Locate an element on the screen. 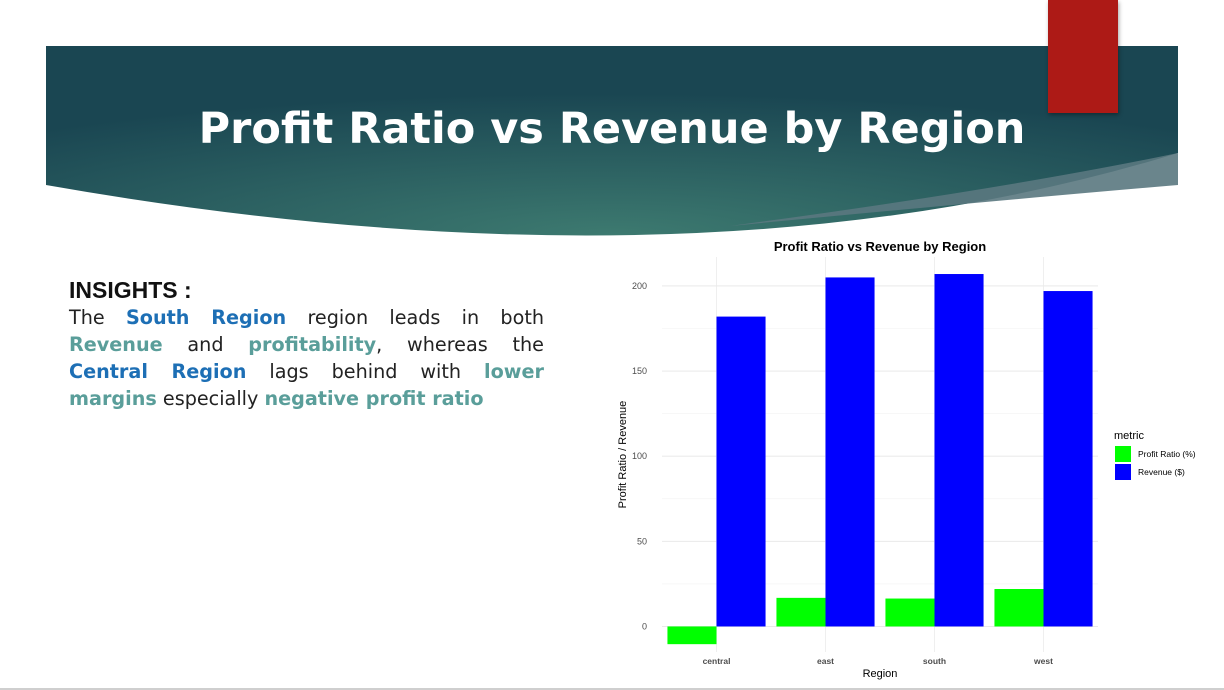 The height and width of the screenshot is (690, 1224). insight-highlight: Central Region is located at coordinates (158, 371).